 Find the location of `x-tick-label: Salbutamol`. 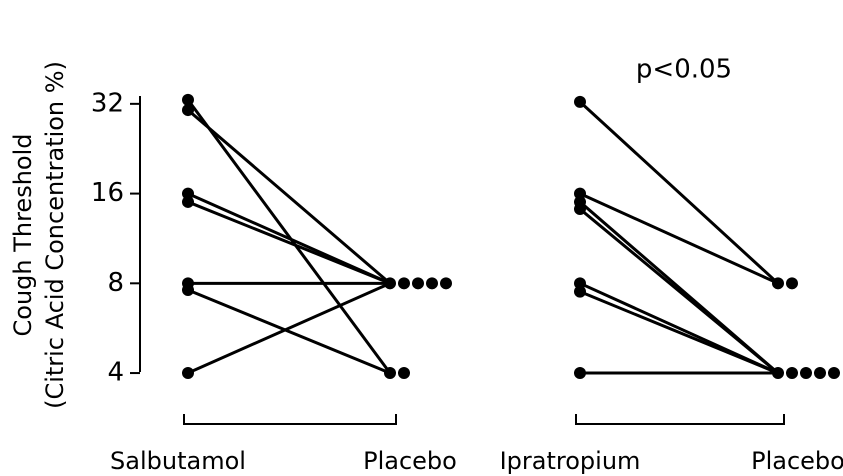

x-tick-label: Salbutamol is located at coordinates (178, 461).